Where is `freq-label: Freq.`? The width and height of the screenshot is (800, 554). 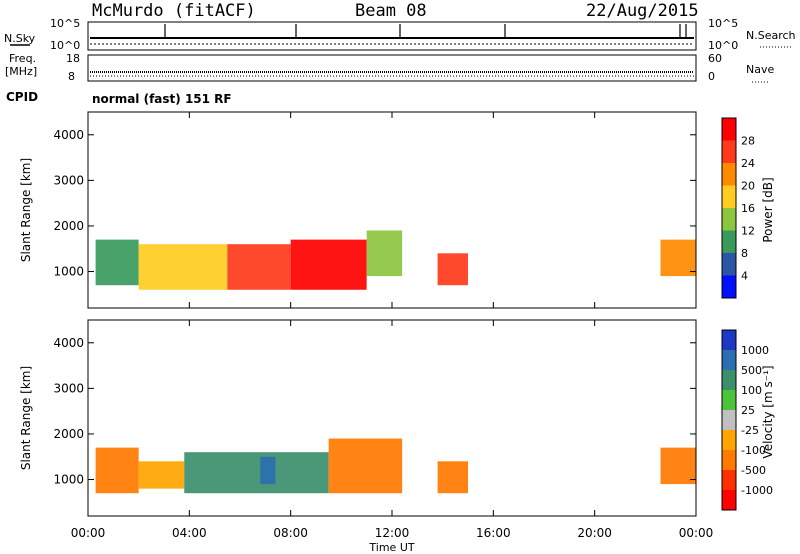
freq-label: Freq. is located at coordinates (22, 58).